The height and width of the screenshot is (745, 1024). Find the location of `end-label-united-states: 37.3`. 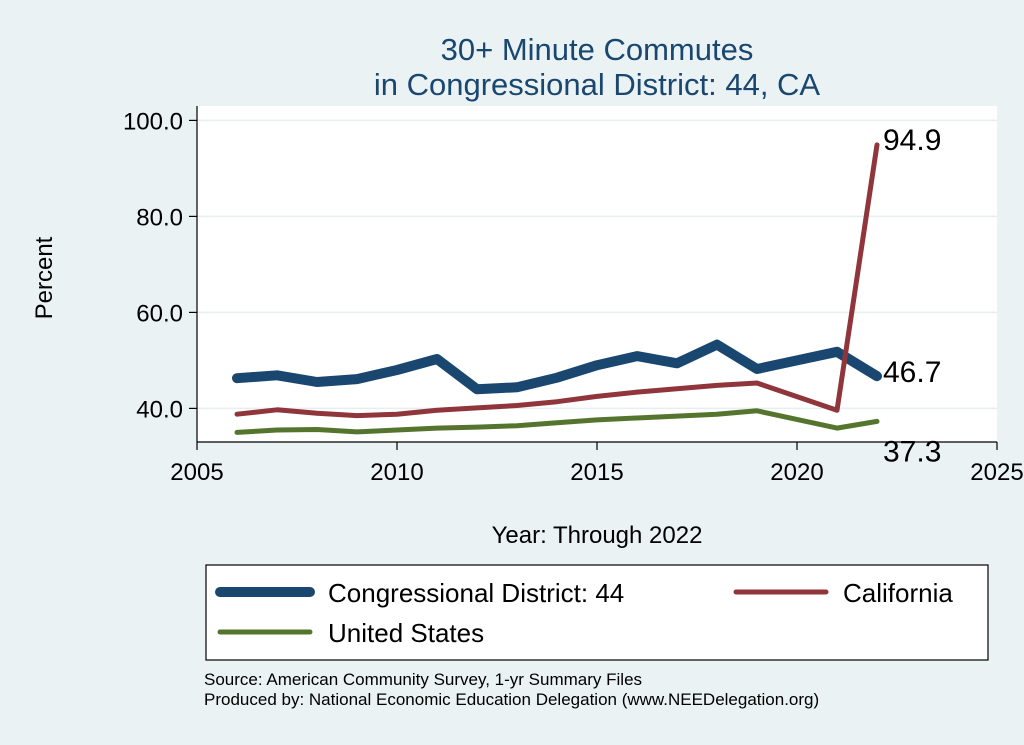

end-label-united-states: 37.3 is located at coordinates (912, 451).